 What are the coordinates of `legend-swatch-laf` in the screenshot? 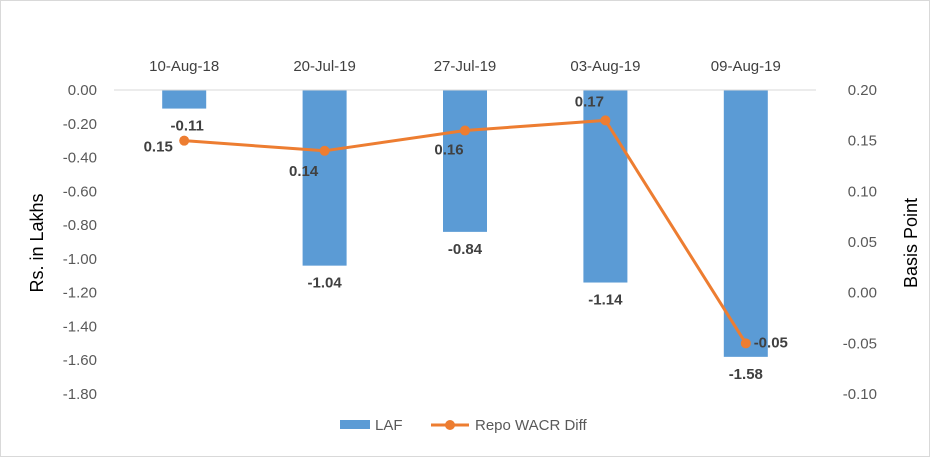 It's located at (355, 424).